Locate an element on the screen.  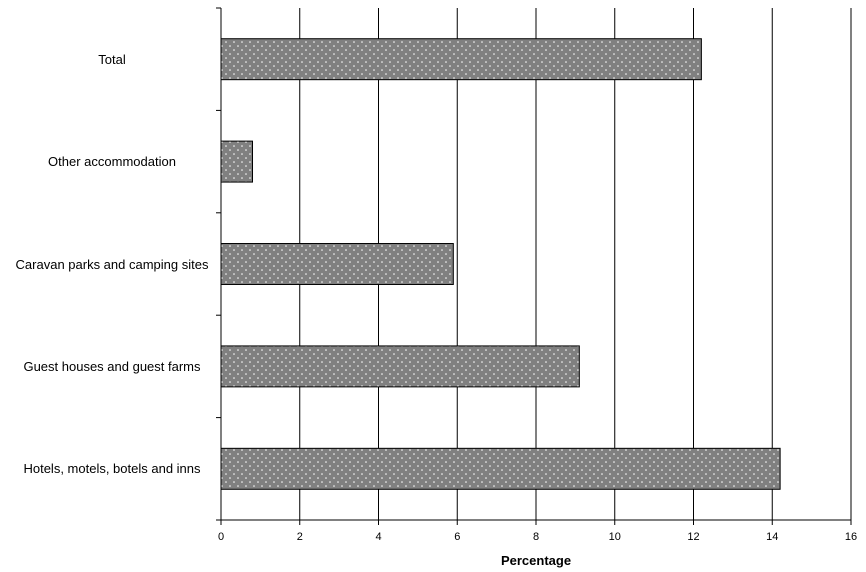
x-axis-title: Percentage is located at coordinates (536, 560).